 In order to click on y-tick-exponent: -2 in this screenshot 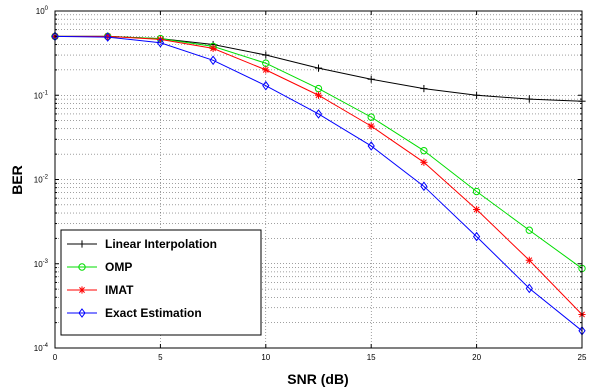, I will do `click(46, 178)`.